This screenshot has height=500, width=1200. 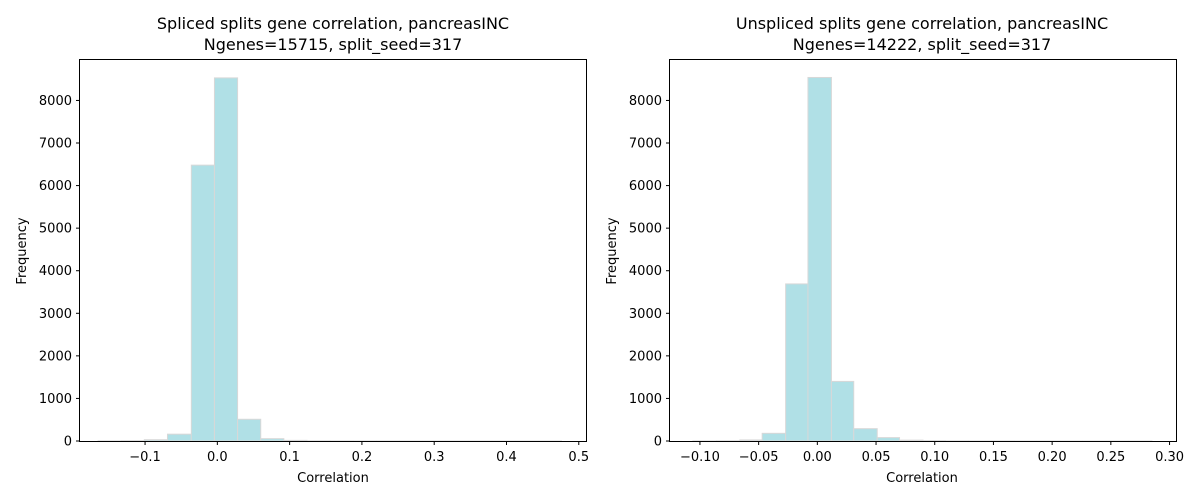 I want to click on chart-spliced-xlabel: Correlation, so click(x=333, y=478).